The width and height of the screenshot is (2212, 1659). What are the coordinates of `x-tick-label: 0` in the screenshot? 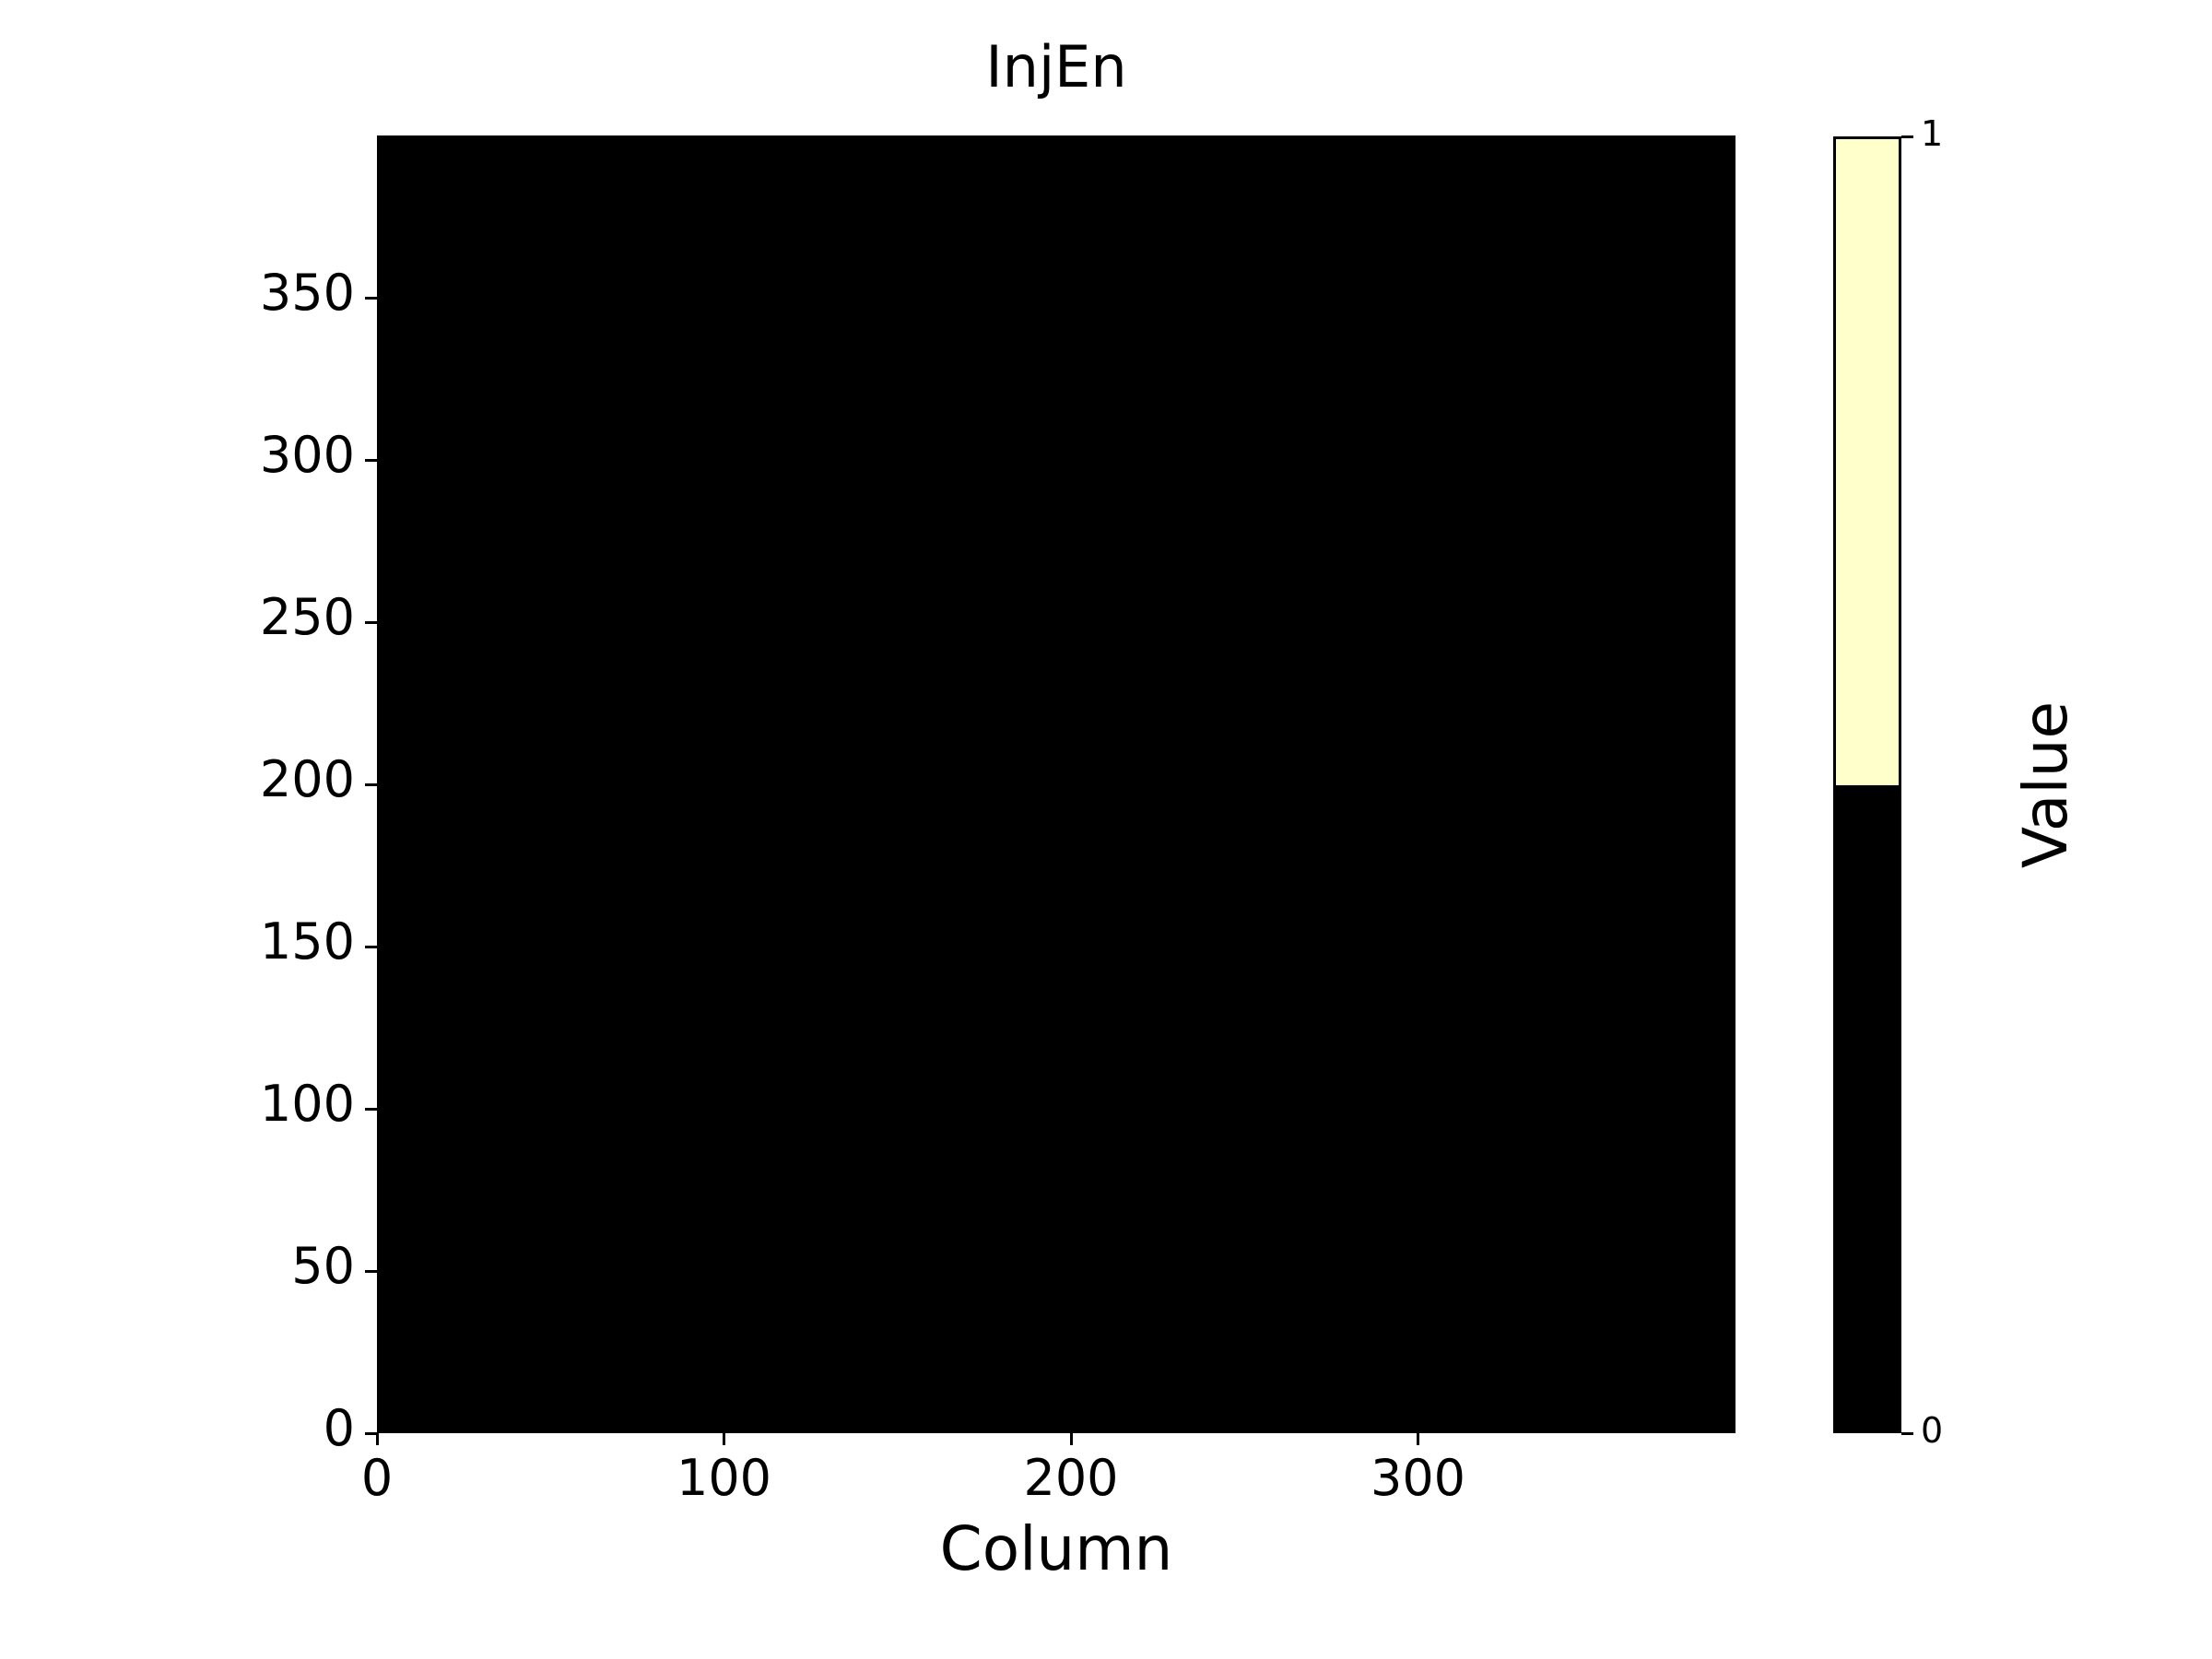 It's located at (377, 1478).